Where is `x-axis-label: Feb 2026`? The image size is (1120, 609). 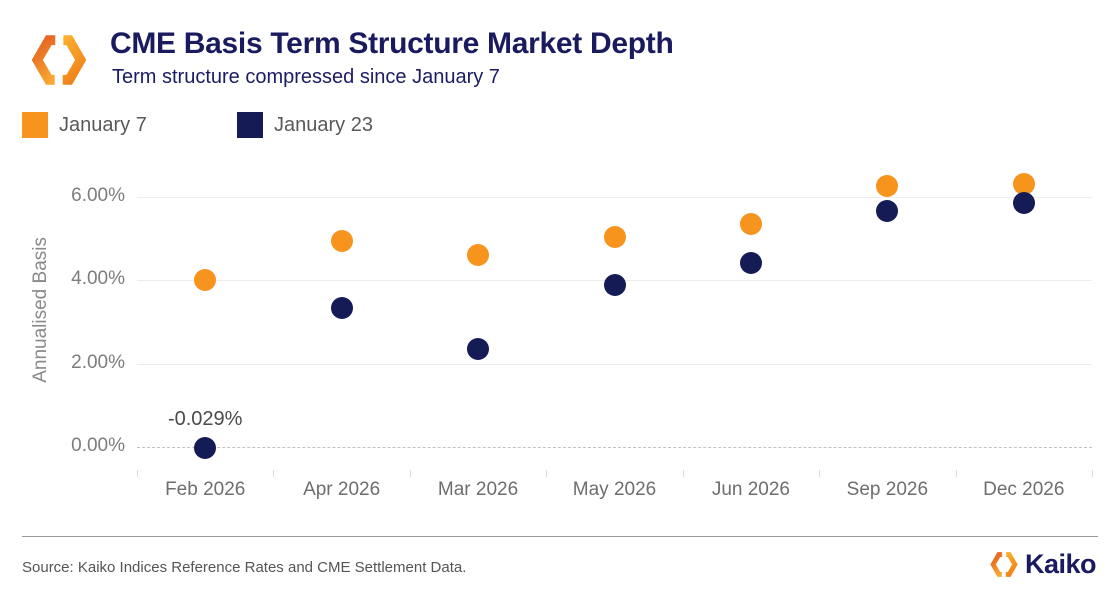 x-axis-label: Feb 2026 is located at coordinates (205, 489).